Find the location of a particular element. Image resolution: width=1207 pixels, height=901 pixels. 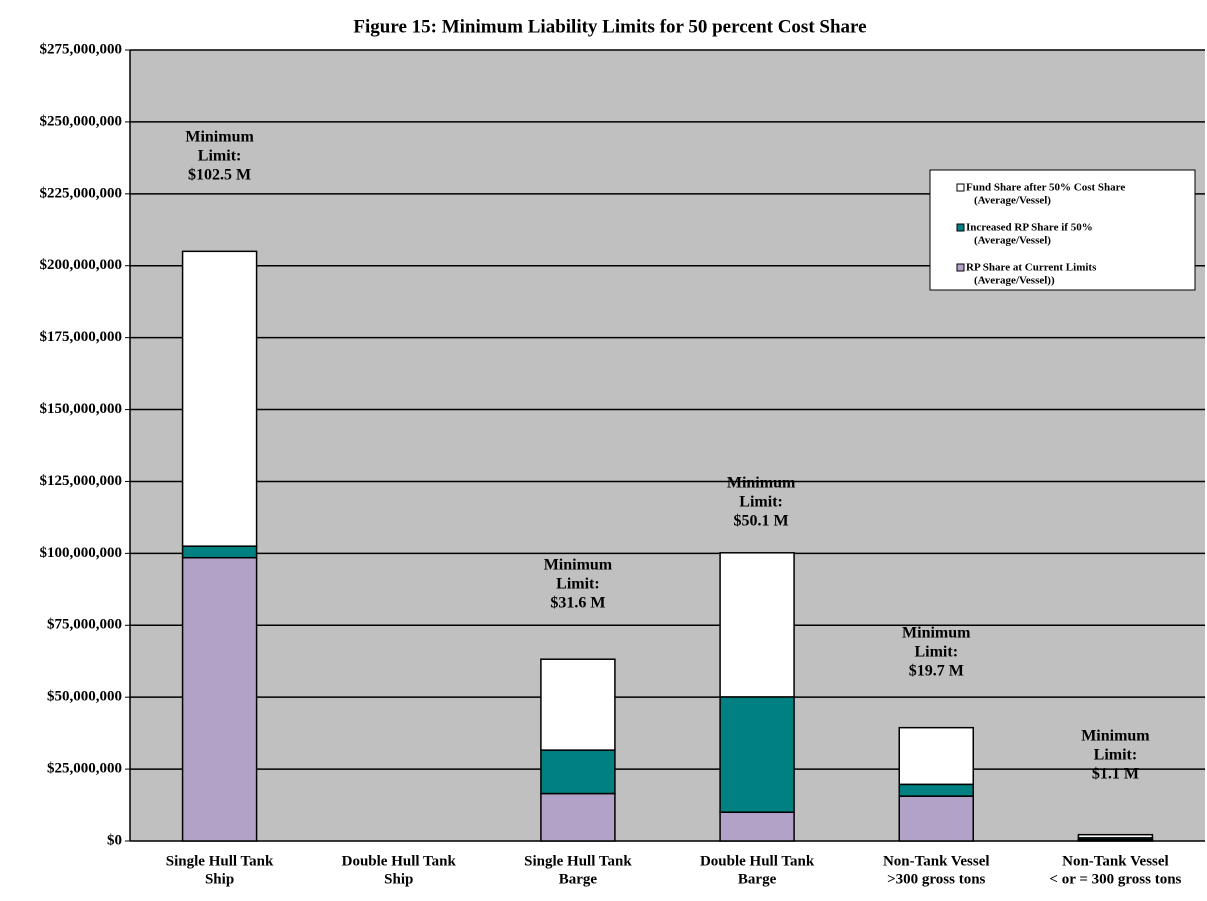

legend-label: (Average/Vessel)) is located at coordinates (1014, 281).